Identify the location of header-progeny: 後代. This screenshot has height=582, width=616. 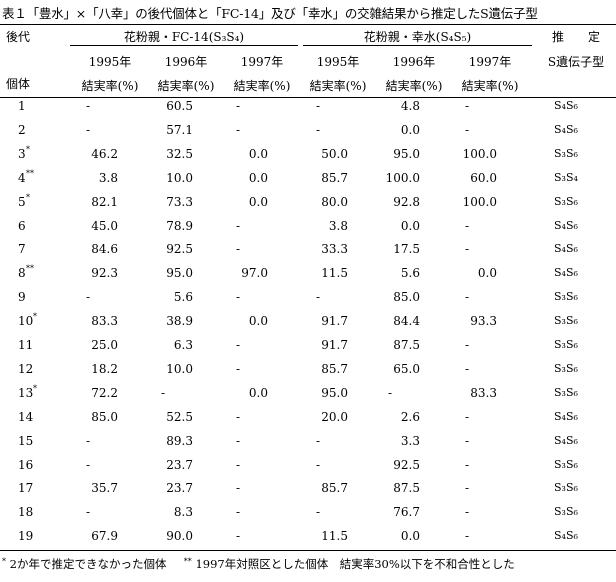
(18, 37).